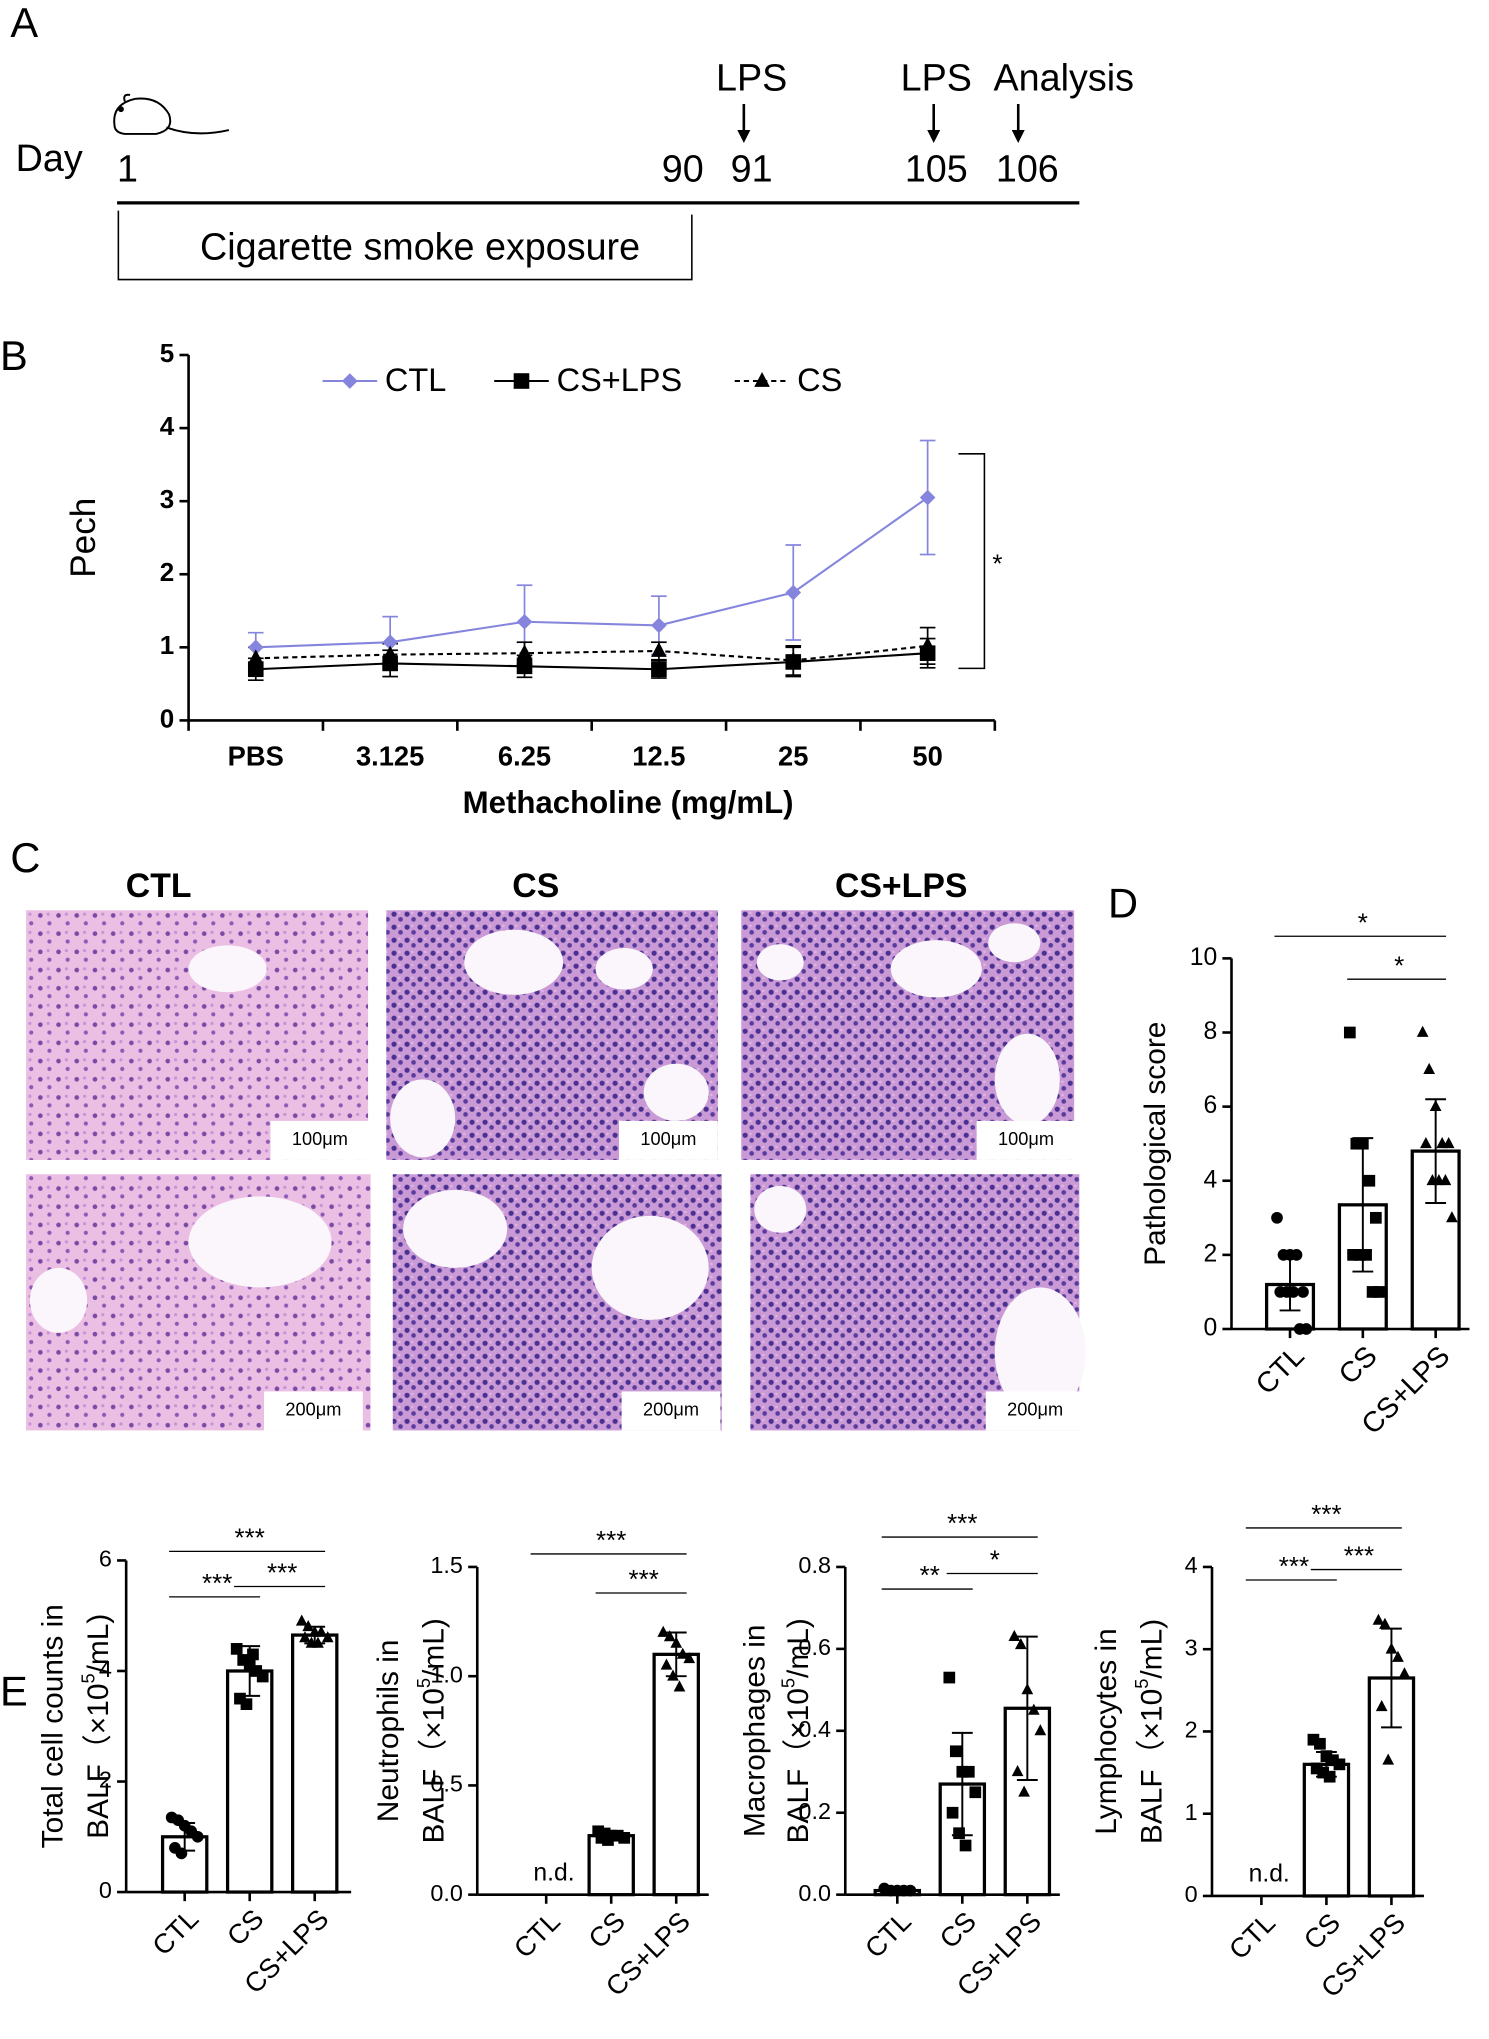  I want to click on panel-label: D, so click(1123, 902).